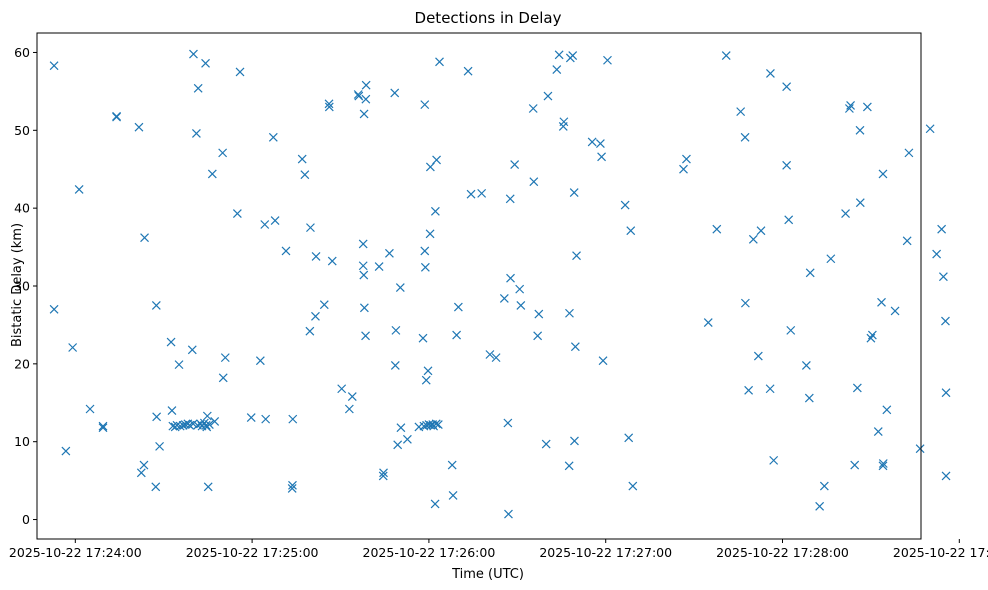 The image size is (988, 590). Describe the element at coordinates (940, 552) in the screenshot. I see `x-tick-label: 2025-10-22 17:29:00` at that location.